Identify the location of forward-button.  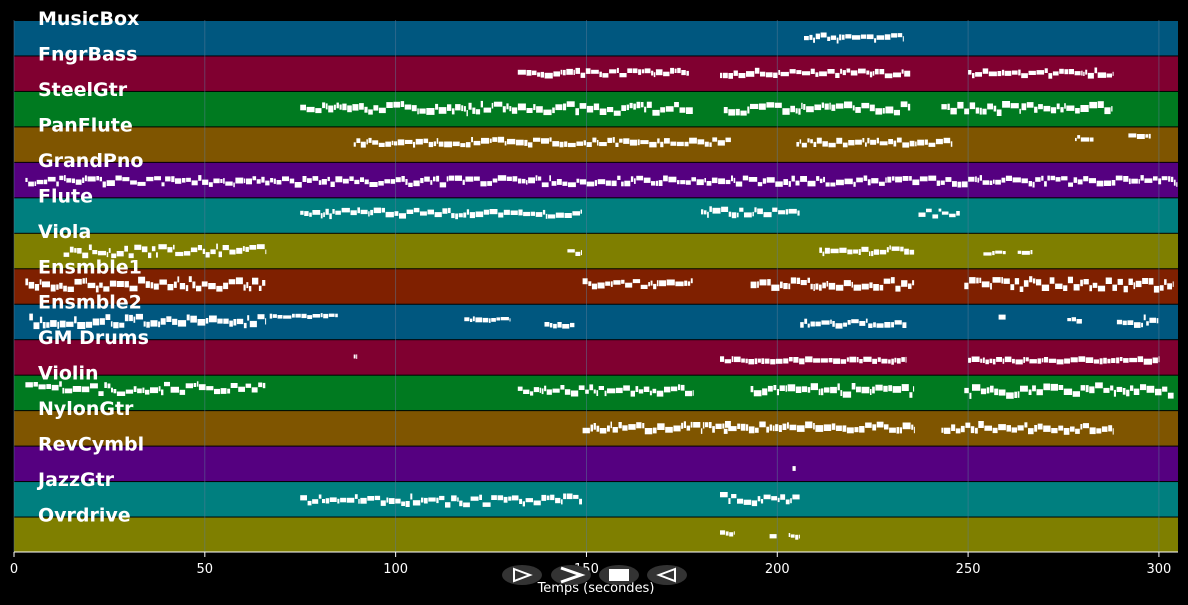
(571, 575).